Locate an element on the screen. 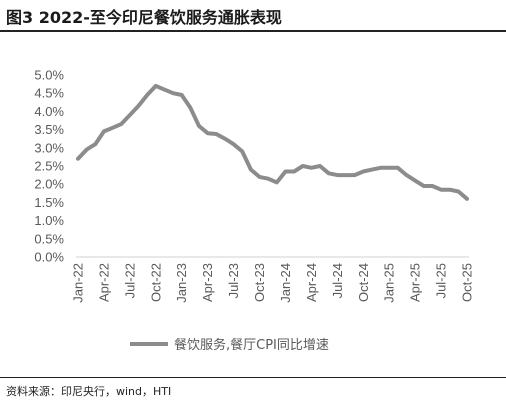 The width and height of the screenshot is (506, 404). y-tick-label: 2.5% is located at coordinates (49, 166).